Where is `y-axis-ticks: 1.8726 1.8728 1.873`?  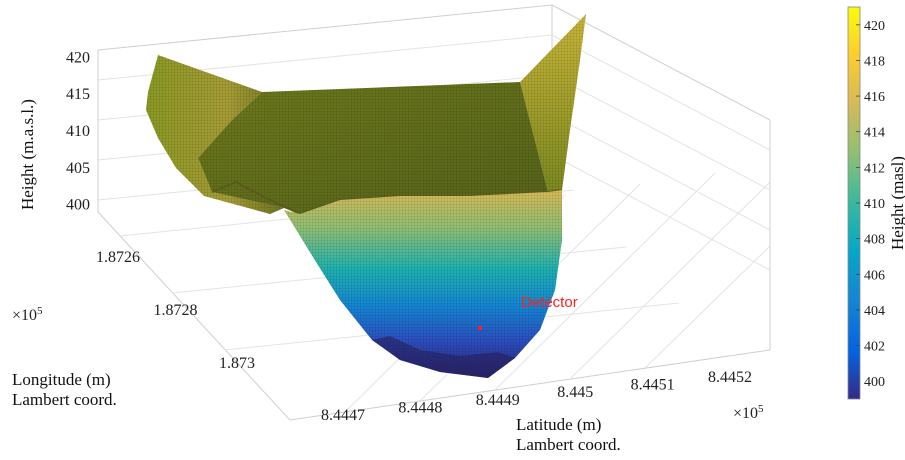
y-axis-ticks: 1.8726 1.8728 1.873 is located at coordinates (175, 310).